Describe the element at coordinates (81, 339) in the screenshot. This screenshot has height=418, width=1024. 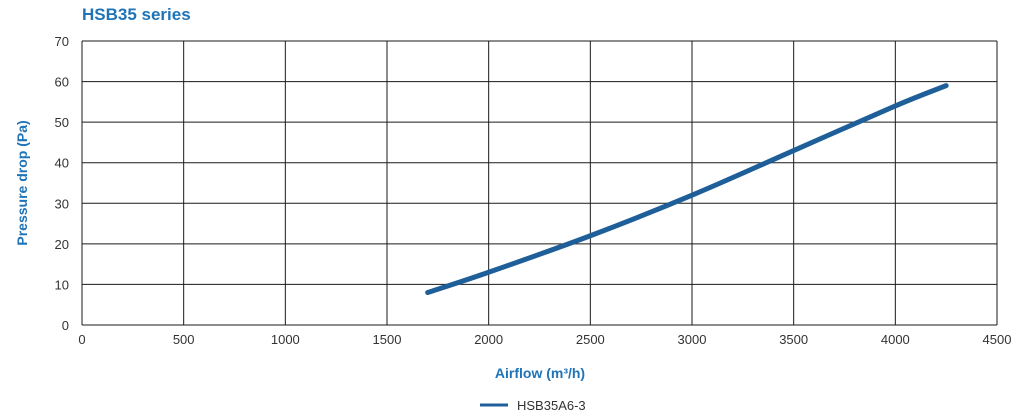
I see `x-tick-label: 0` at that location.